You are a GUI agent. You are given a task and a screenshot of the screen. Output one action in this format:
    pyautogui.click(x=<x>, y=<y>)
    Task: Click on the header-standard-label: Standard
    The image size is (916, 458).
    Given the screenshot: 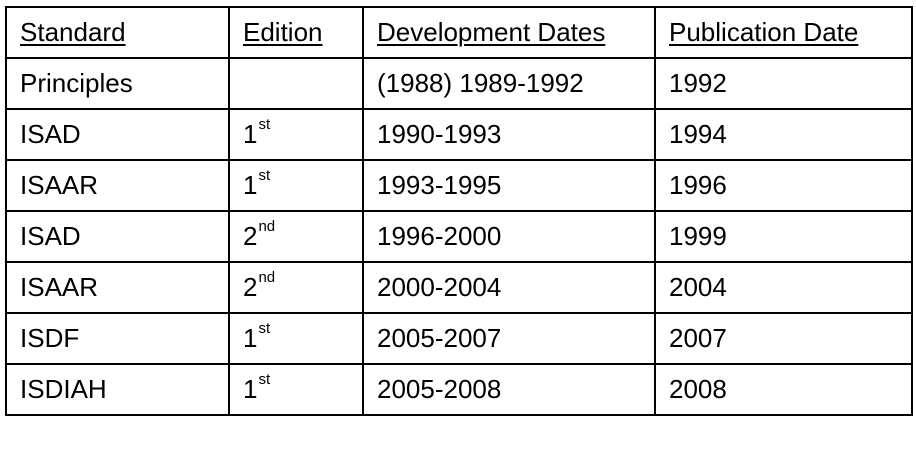 What is the action you would take?
    pyautogui.click(x=73, y=32)
    